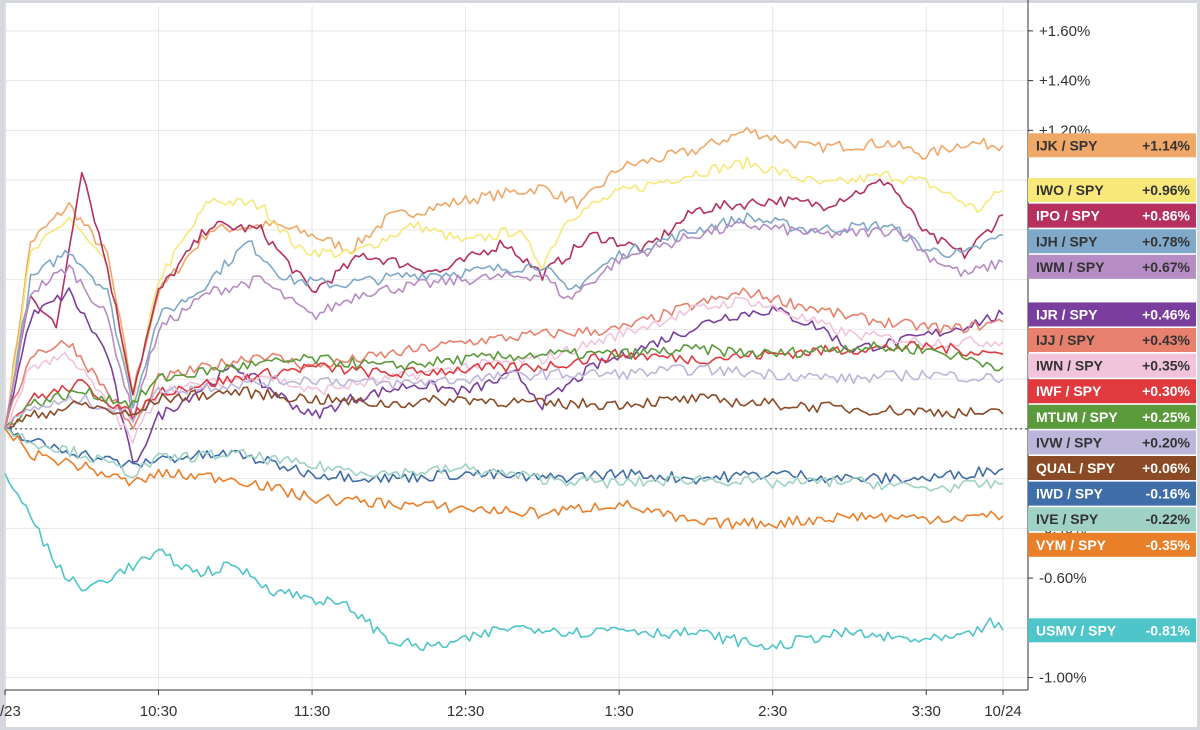  What do you see at coordinates (1168, 630) in the screenshot?
I see `legend-last-value: -0.81%` at bounding box center [1168, 630].